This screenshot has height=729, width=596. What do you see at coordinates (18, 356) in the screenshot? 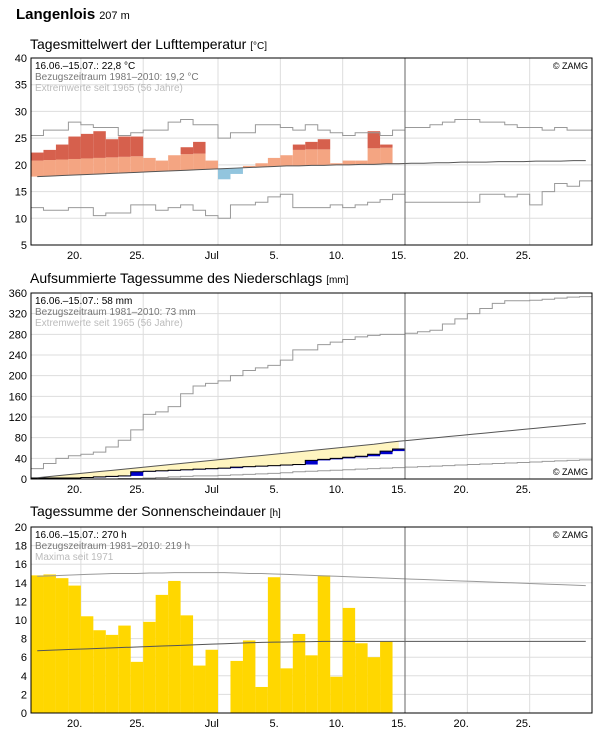
I see `y-tick-label: 240` at bounding box center [18, 356].